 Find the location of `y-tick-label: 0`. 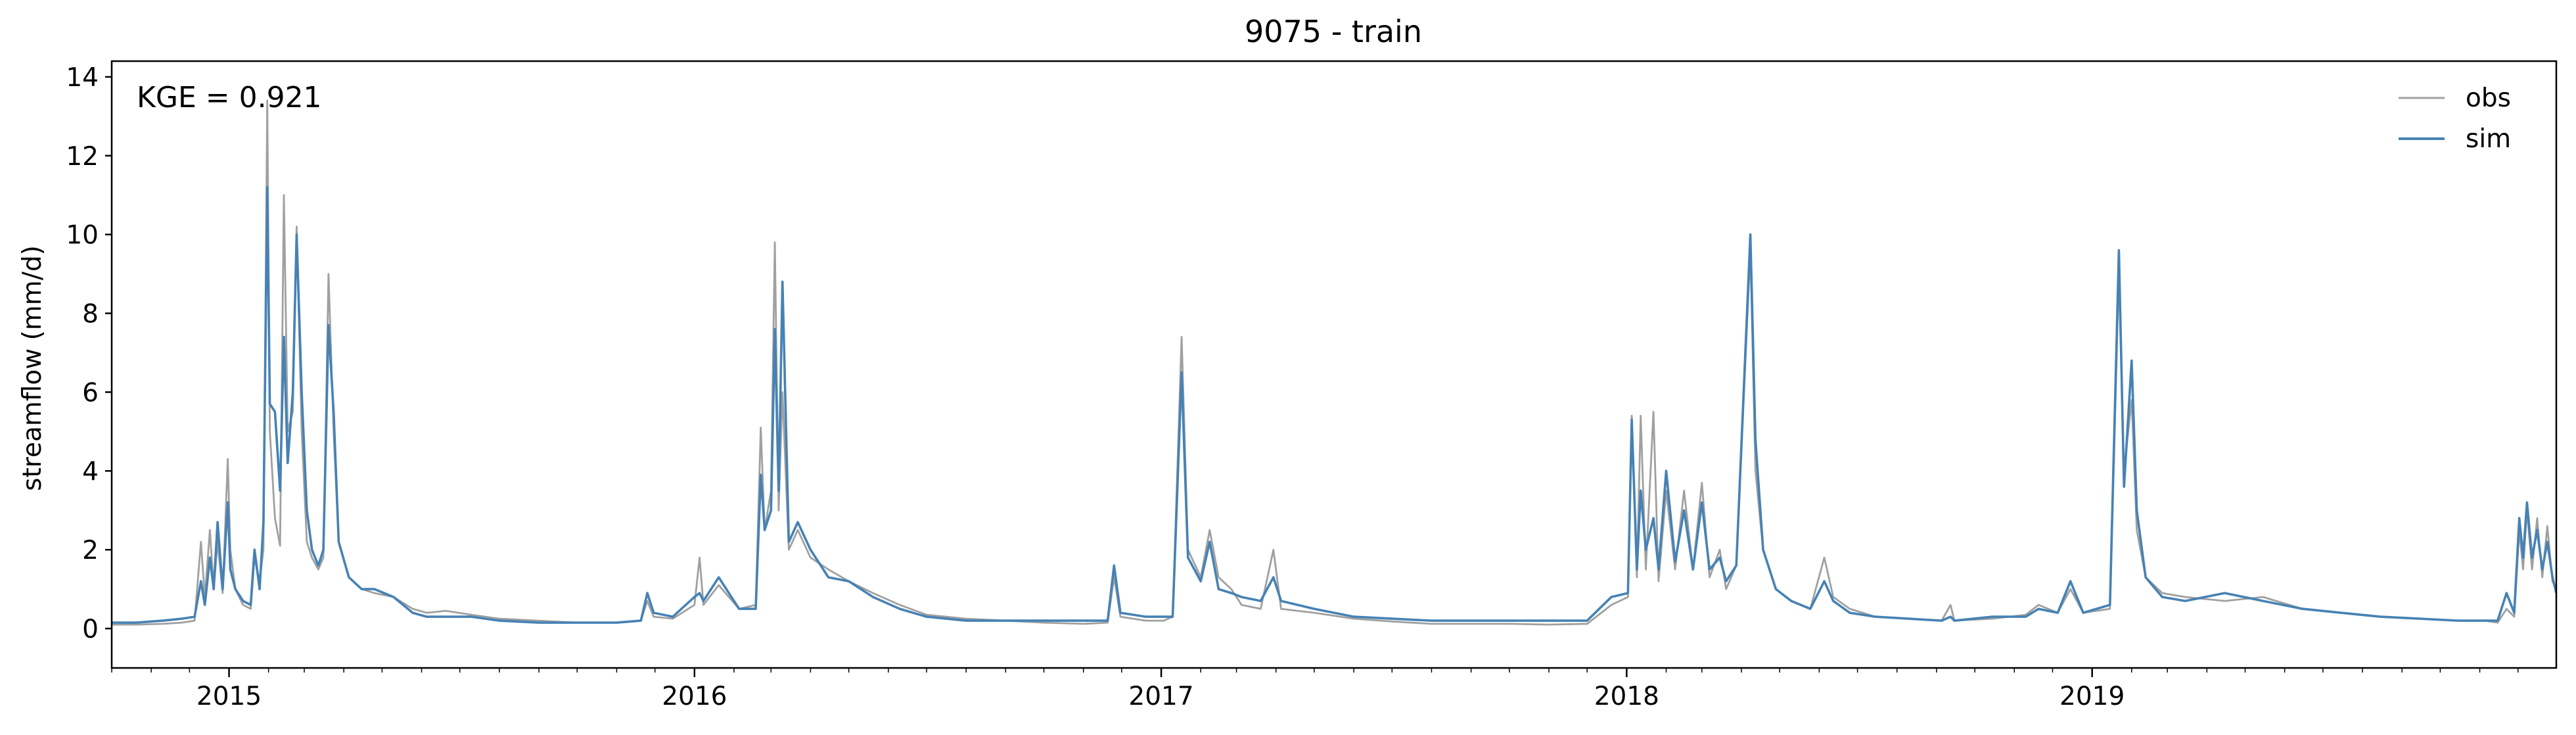

y-tick-label: 0 is located at coordinates (91, 629).